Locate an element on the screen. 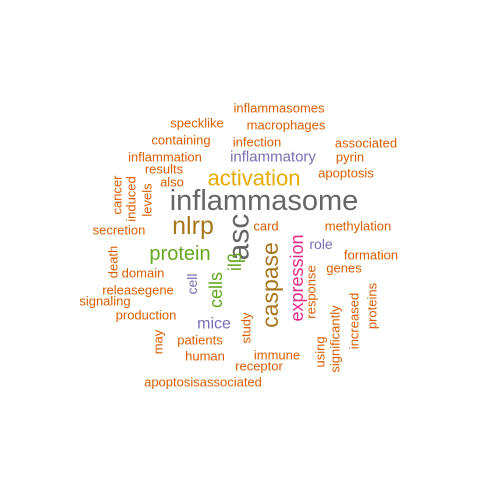 The width and height of the screenshot is (480, 480). word-infection: infection is located at coordinates (257, 142).